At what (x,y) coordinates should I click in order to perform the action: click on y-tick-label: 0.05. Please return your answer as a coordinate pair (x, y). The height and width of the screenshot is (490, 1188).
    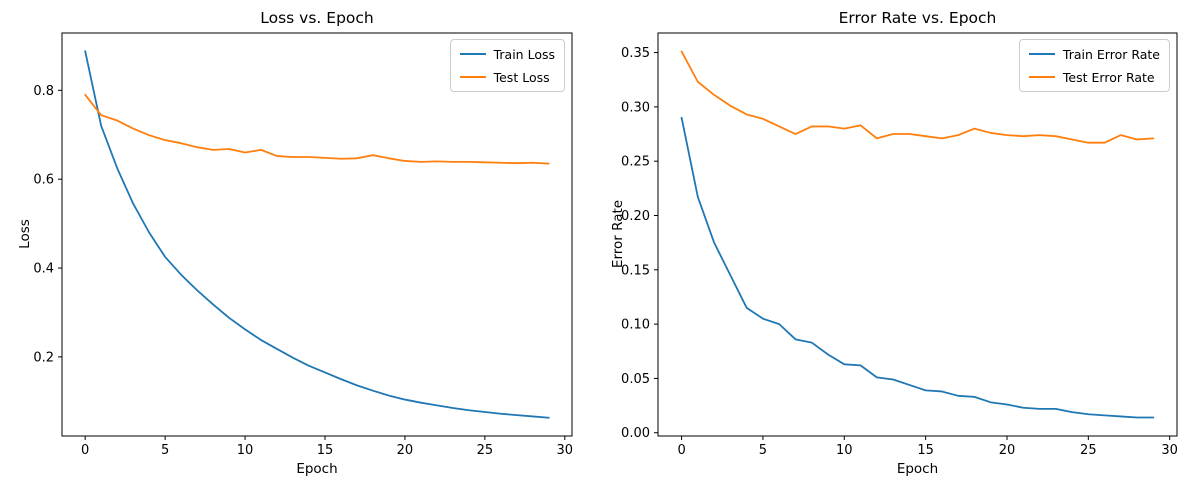
    Looking at the image, I should click on (635, 379).